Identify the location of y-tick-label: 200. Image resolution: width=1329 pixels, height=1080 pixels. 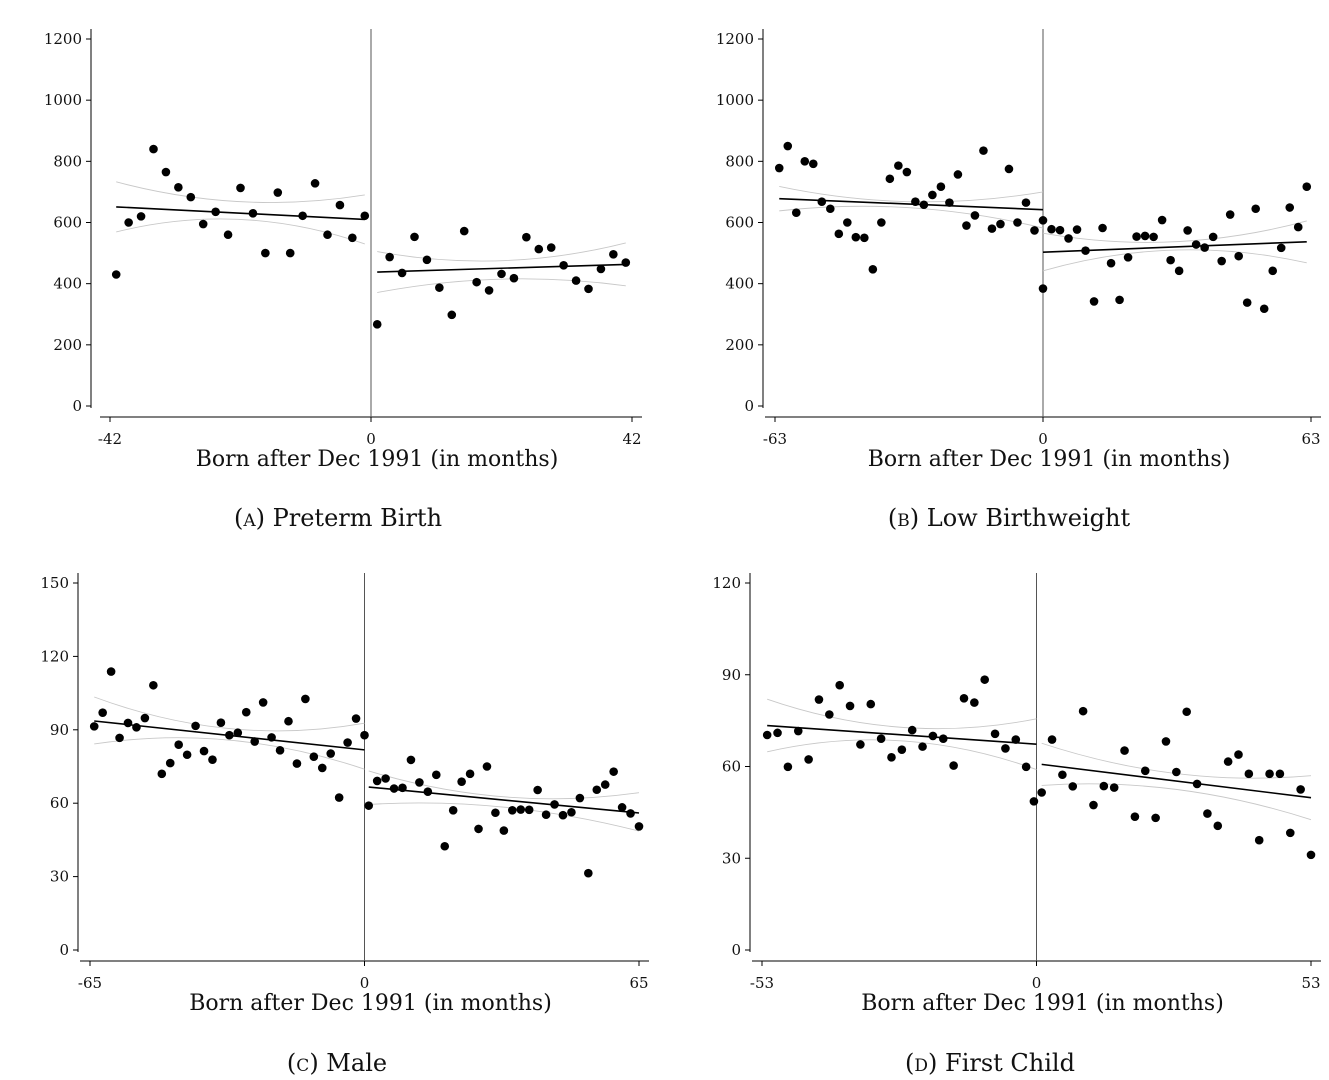
(739, 345).